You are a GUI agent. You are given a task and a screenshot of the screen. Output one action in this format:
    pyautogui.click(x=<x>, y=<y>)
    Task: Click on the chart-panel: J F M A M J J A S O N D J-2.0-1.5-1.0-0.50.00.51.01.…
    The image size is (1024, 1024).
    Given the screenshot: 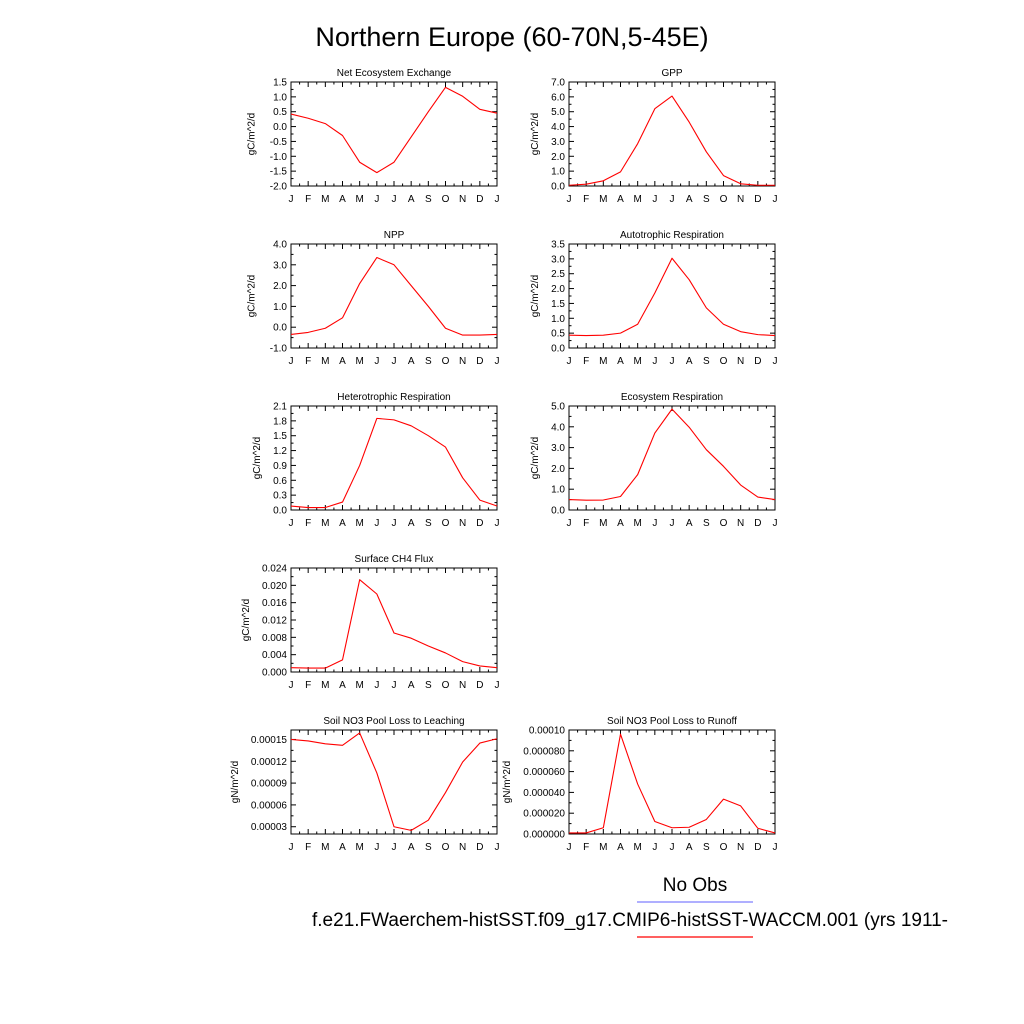 What is the action you would take?
    pyautogui.click(x=373, y=136)
    